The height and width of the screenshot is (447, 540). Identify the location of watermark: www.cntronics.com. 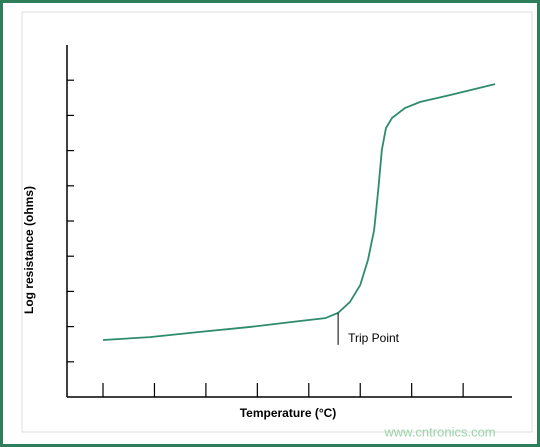
(439, 431).